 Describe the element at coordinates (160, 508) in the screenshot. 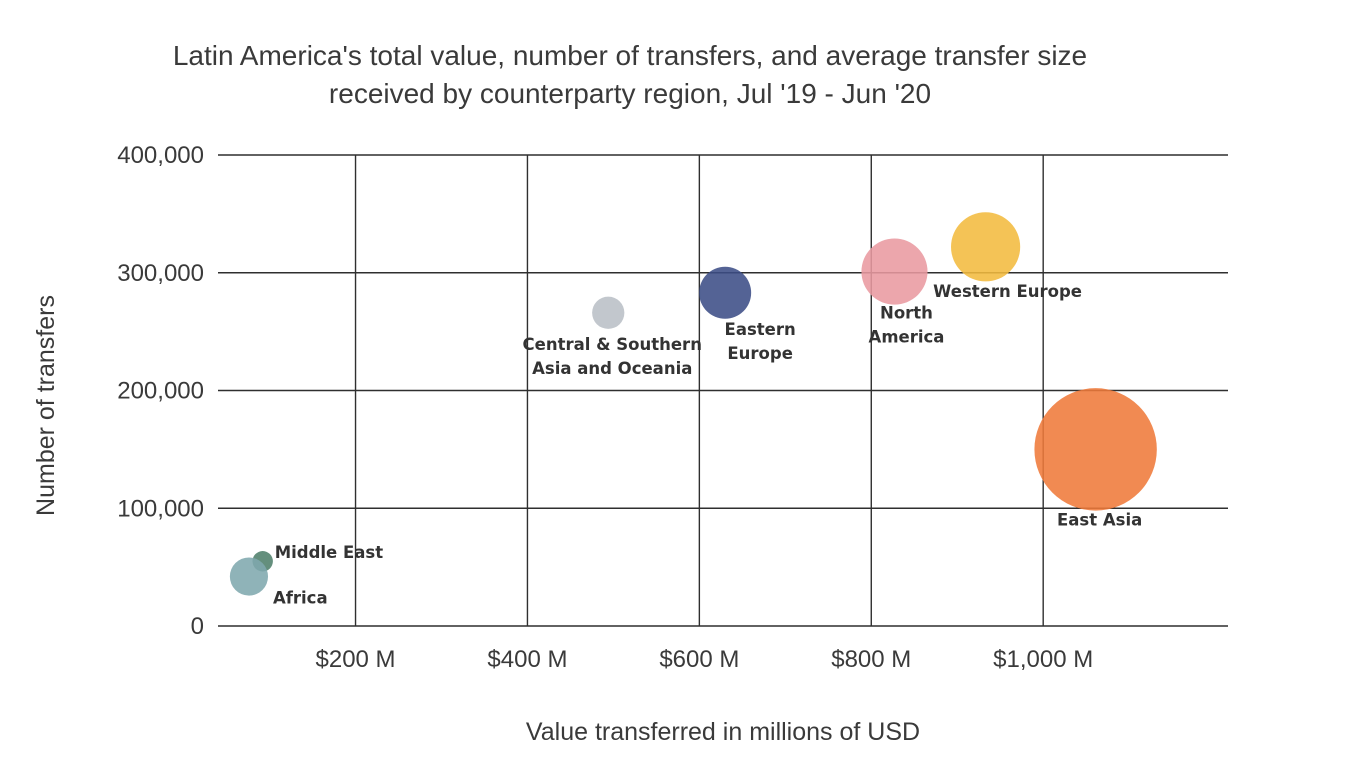

I see `y-tick-label: 100,000` at that location.